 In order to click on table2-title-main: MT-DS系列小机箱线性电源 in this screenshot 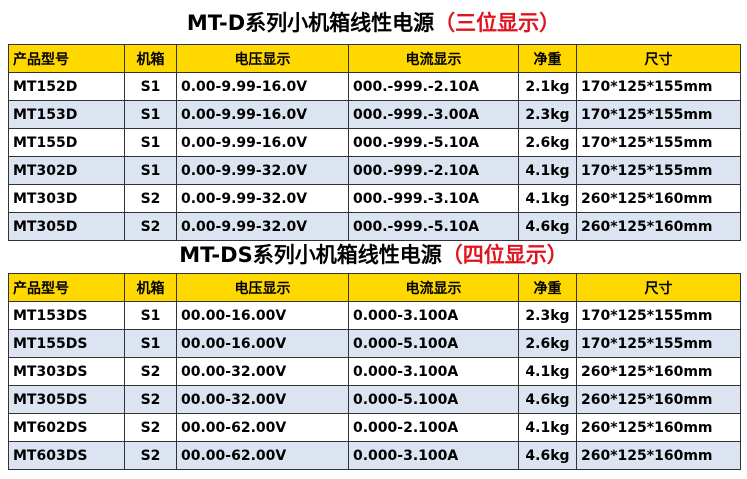, I will do `click(310, 255)`.